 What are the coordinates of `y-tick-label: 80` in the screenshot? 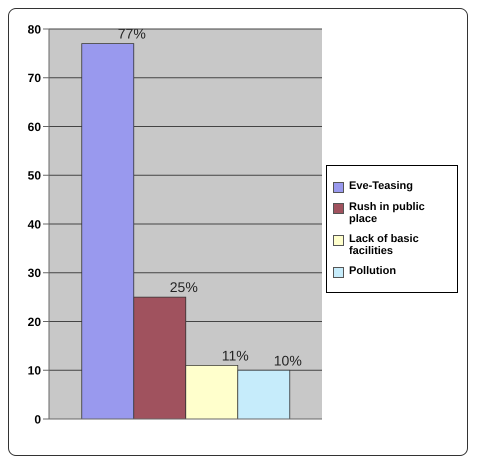 It's located at (35, 29).